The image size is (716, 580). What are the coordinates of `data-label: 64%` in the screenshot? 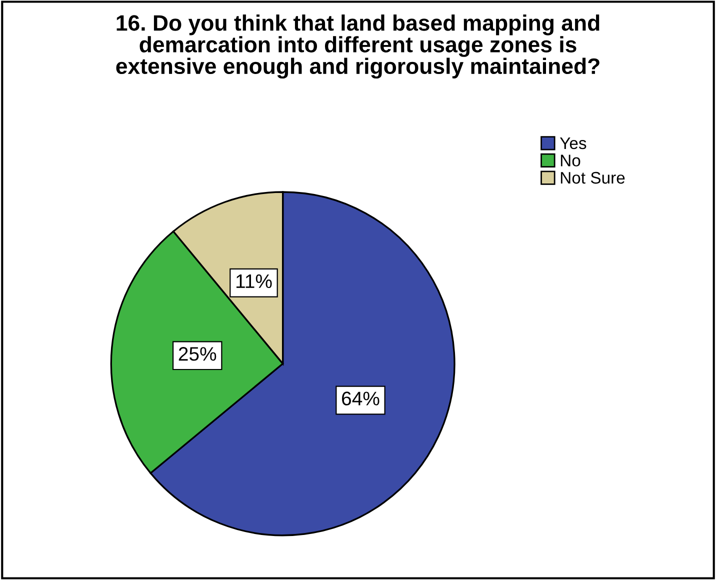 It's located at (361, 399).